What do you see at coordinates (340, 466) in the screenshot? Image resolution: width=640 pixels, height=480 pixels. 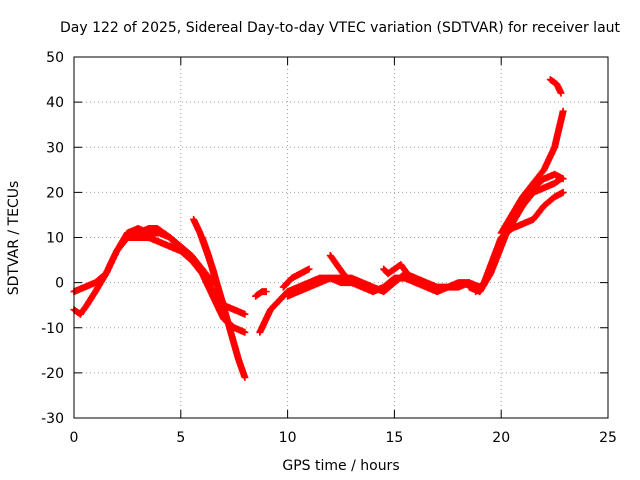 I see `x-axis-label: GPS time / hours` at bounding box center [340, 466].